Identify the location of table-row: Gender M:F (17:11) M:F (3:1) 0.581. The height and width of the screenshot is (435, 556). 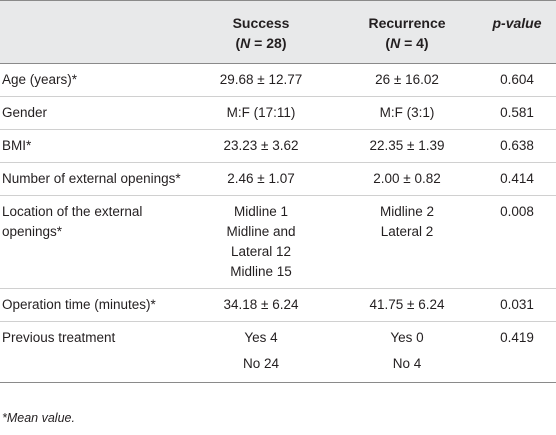
(278, 113).